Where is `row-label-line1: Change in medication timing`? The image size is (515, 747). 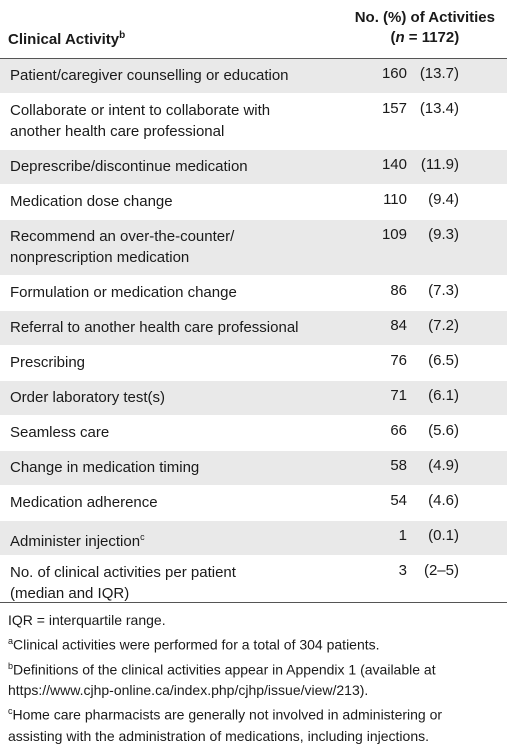 row-label-line1: Change in medication timing is located at coordinates (105, 467).